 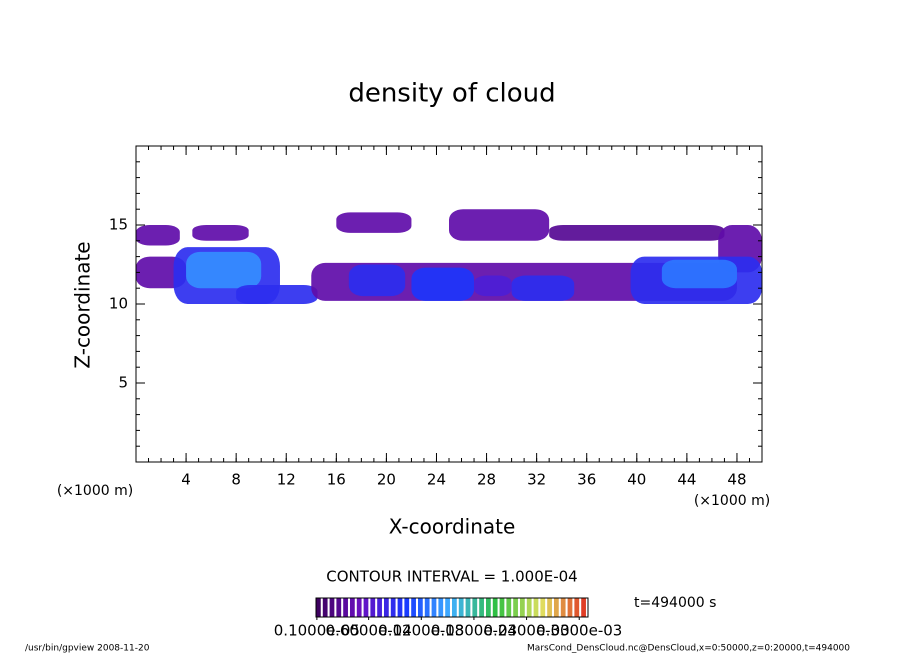 What do you see at coordinates (675, 603) in the screenshot?
I see `time-label: t=494000 s` at bounding box center [675, 603].